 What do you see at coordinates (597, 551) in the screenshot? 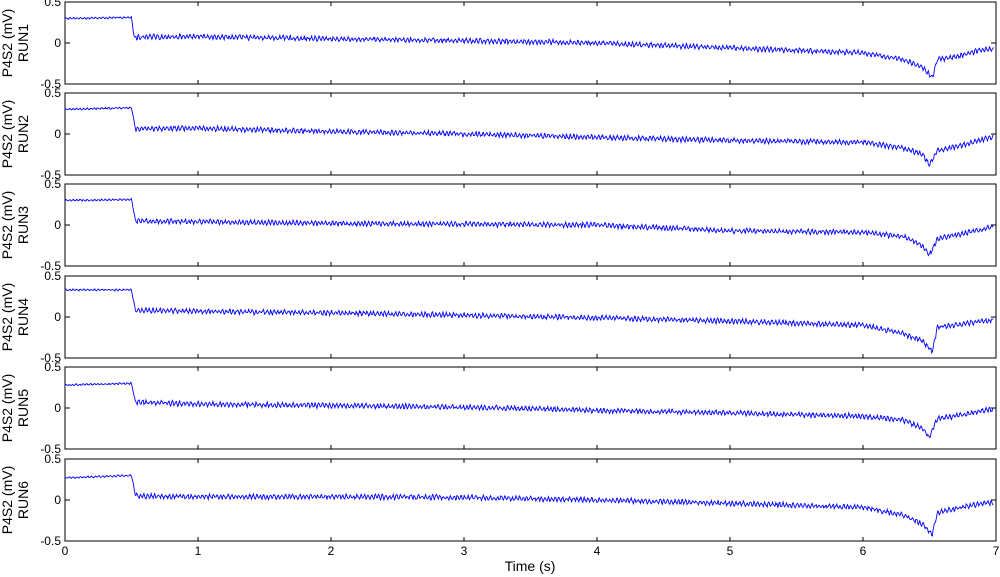
I see `x-tick-label: 4` at bounding box center [597, 551].